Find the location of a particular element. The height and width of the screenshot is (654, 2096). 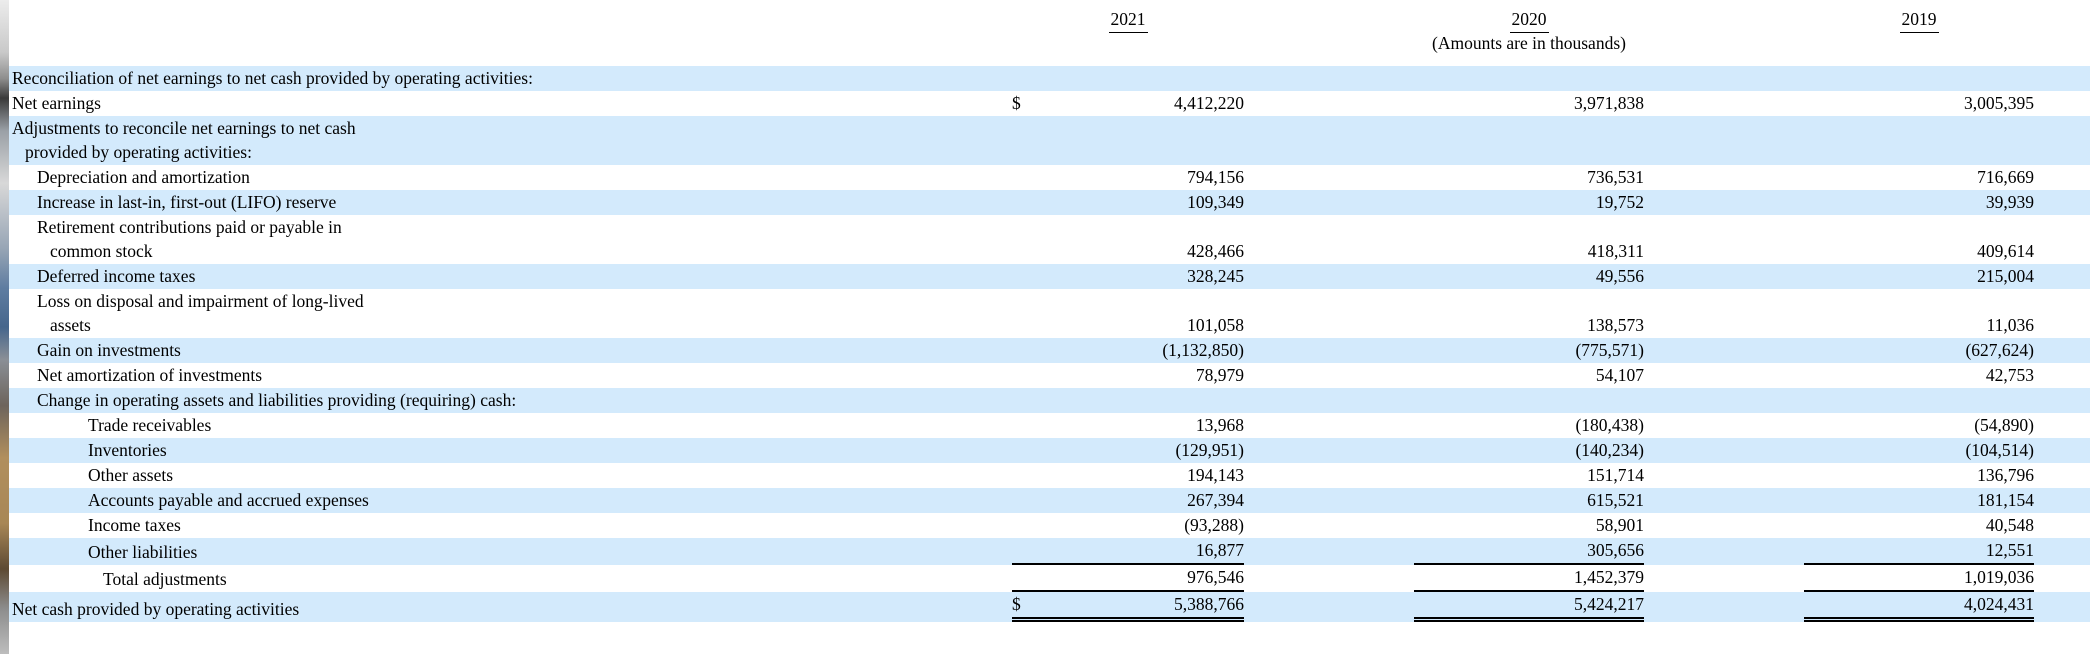

amount-2020: 736,531 is located at coordinates (1615, 177).